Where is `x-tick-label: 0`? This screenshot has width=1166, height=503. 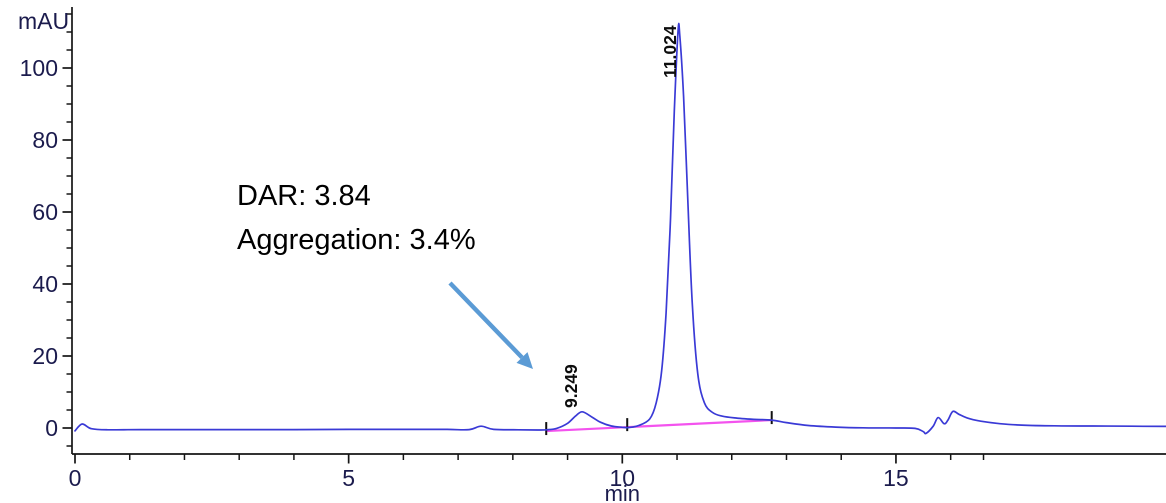
x-tick-label: 0 is located at coordinates (75, 478).